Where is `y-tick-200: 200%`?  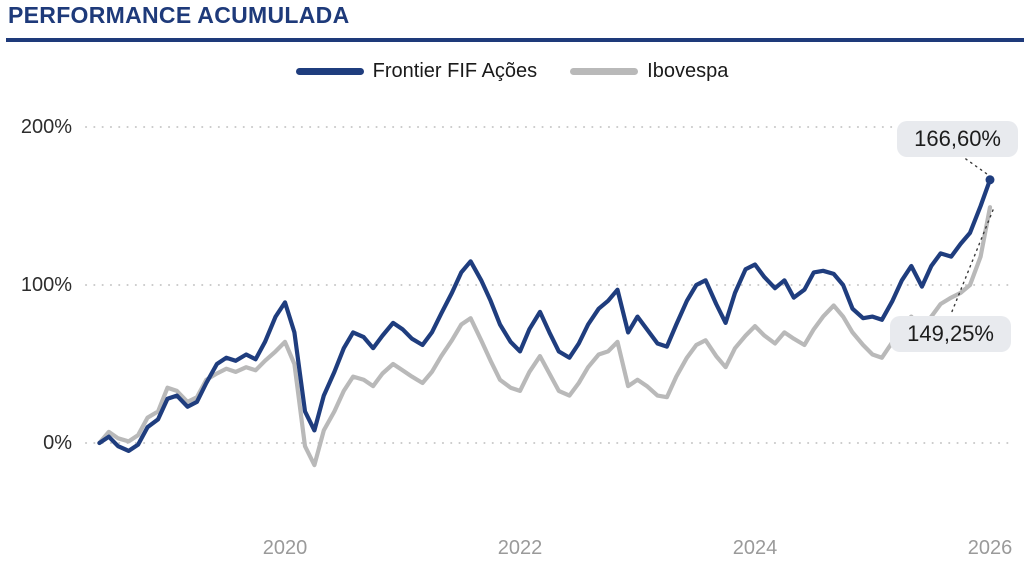
y-tick-200: 200% is located at coordinates (46, 127).